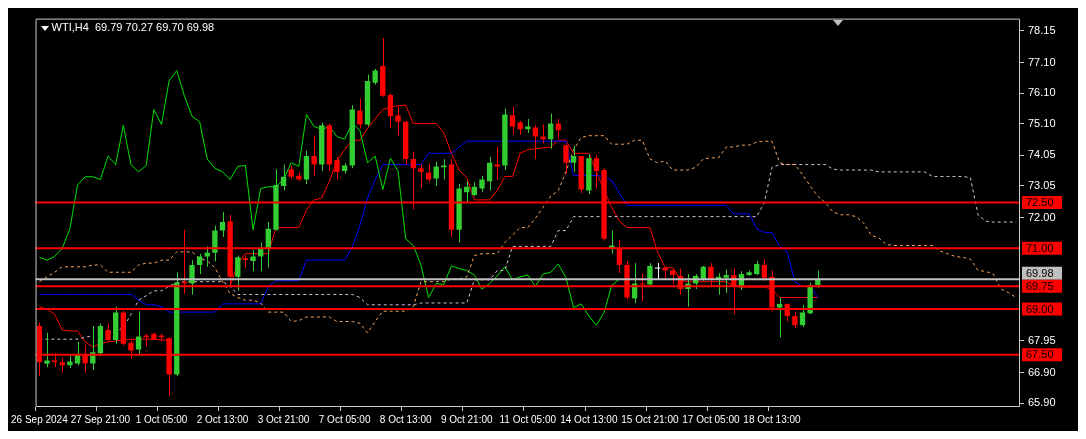 The width and height of the screenshot is (1086, 439). Describe the element at coordinates (1042, 402) in the screenshot. I see `y-tick-label: 65.90` at that location.